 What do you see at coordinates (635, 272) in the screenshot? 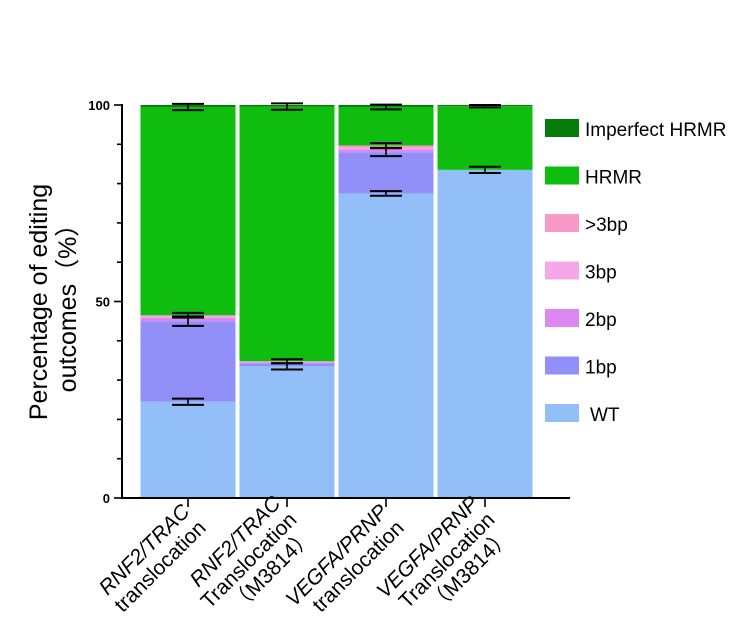
I see `legend: Imperfect HRMR HRMR >3bp 3bp 2bp 1bp WT` at bounding box center [635, 272].